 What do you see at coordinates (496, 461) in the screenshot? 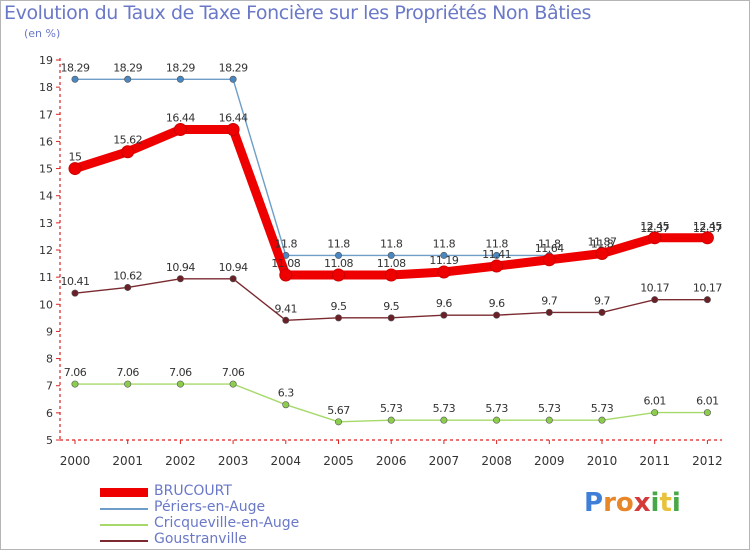
I see `x-tick-label: 2008` at bounding box center [496, 461].